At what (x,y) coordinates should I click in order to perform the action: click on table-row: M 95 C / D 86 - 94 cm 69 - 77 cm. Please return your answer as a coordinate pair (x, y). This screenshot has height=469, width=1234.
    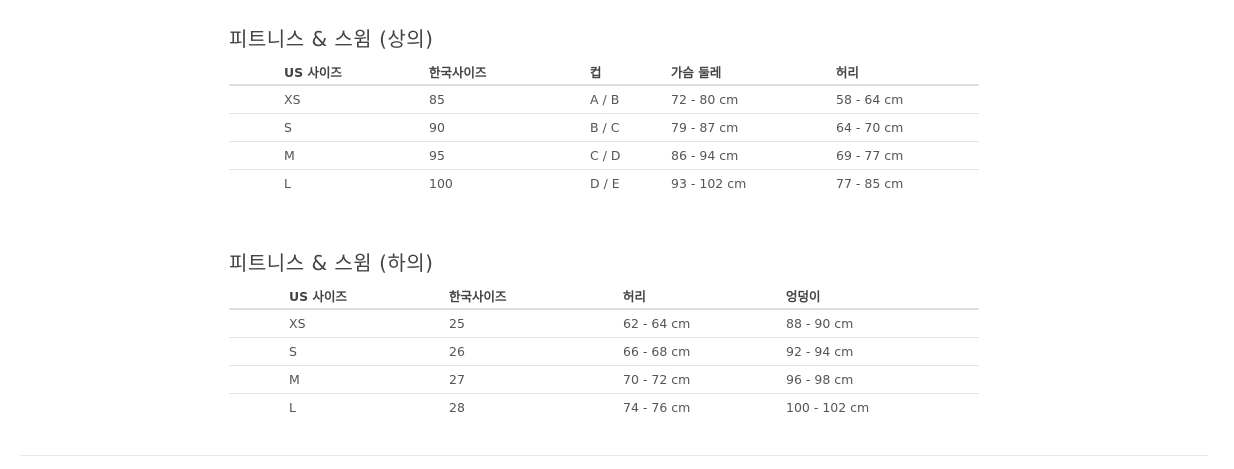
    Looking at the image, I should click on (604, 155).